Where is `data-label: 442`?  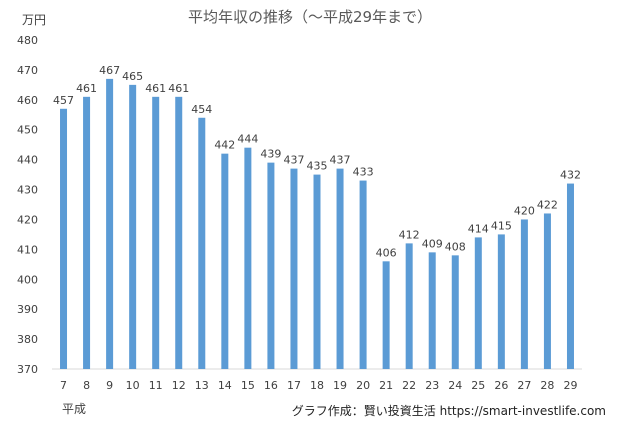 data-label: 442 is located at coordinates (224, 145).